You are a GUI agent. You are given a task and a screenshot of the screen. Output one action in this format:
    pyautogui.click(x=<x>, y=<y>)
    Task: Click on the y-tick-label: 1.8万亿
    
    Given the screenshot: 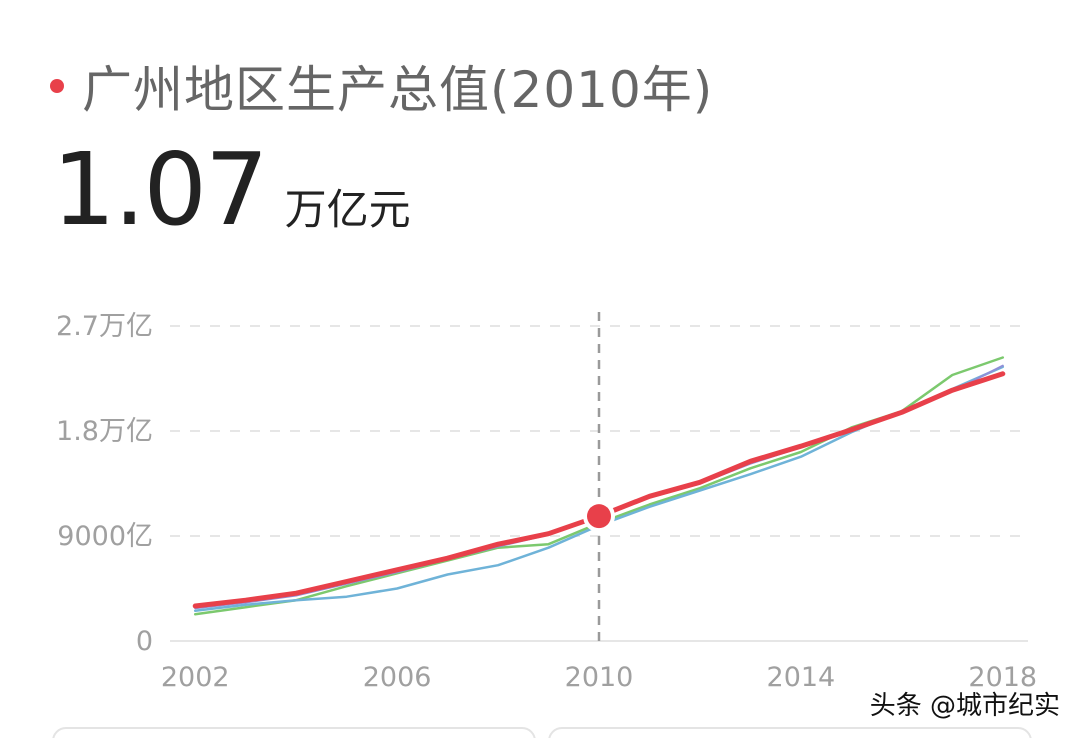 What is the action you would take?
    pyautogui.click(x=104, y=431)
    